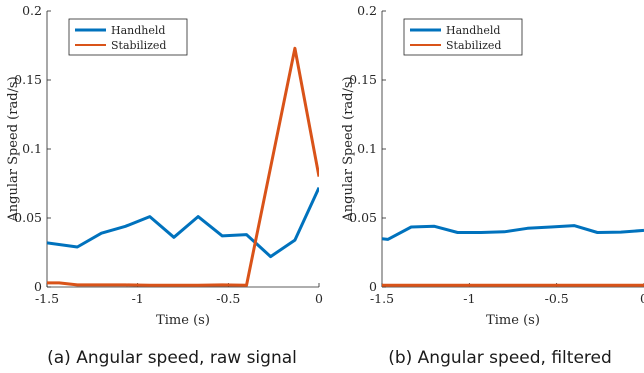  What do you see at coordinates (500, 358) in the screenshot?
I see `figure-caption: (b) Angular speed, filtered` at bounding box center [500, 358].